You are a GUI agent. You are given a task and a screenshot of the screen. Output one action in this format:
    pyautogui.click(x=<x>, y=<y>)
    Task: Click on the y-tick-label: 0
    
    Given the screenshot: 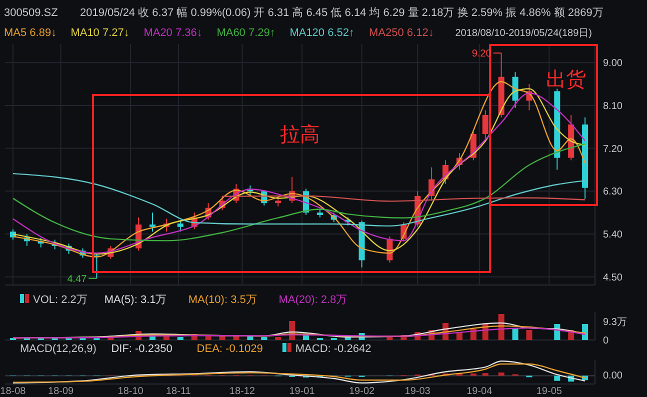 What is the action you would take?
    pyautogui.click(x=606, y=341)
    